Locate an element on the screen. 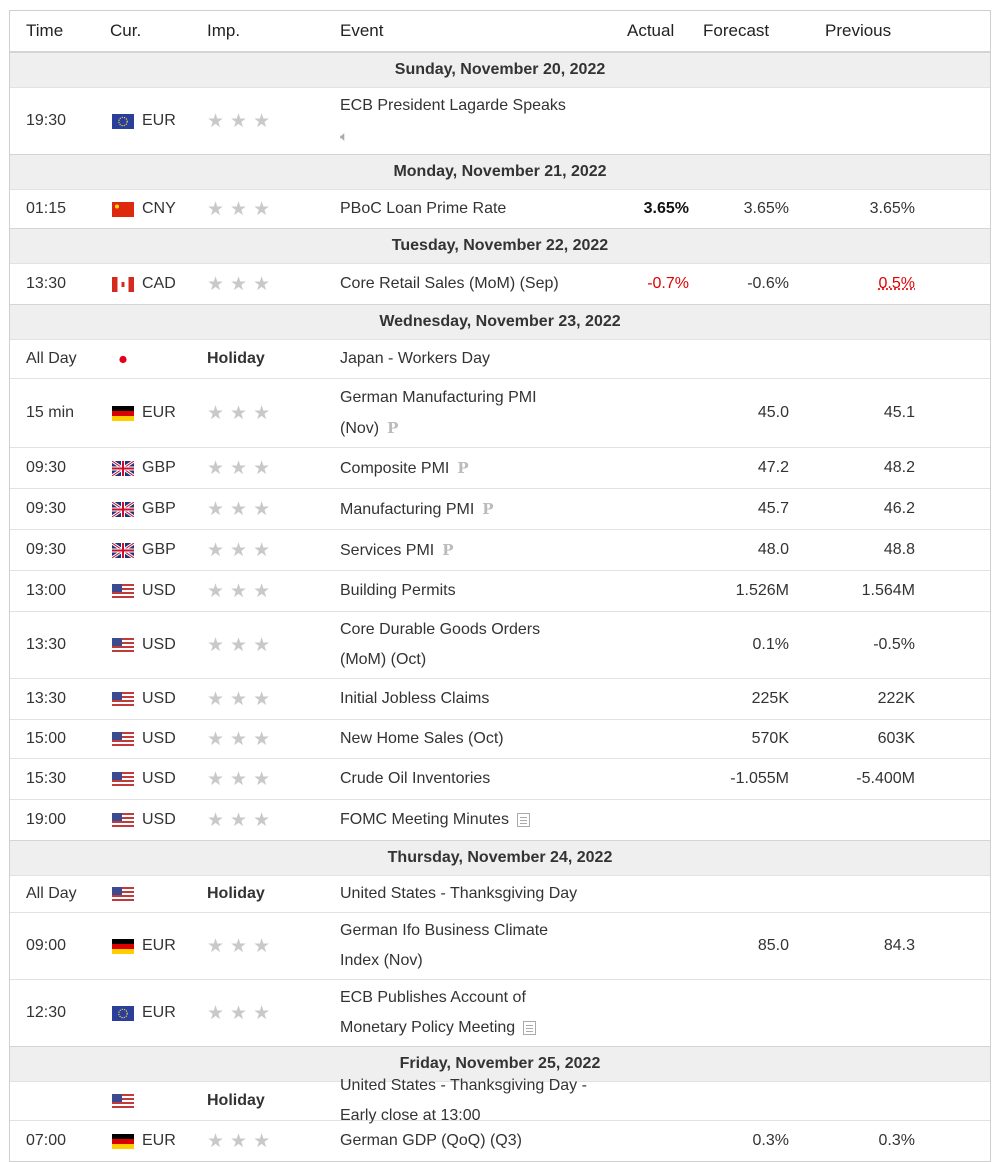  event-name-line: (Nov) P is located at coordinates (478, 428).